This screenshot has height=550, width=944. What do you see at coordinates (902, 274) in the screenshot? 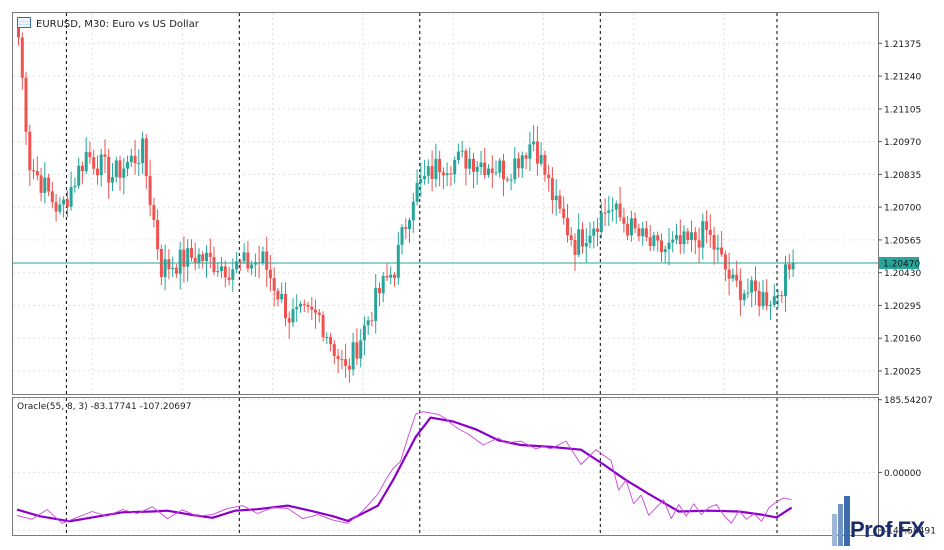
I see `price-axis-label: 1.20430` at bounding box center [902, 274].